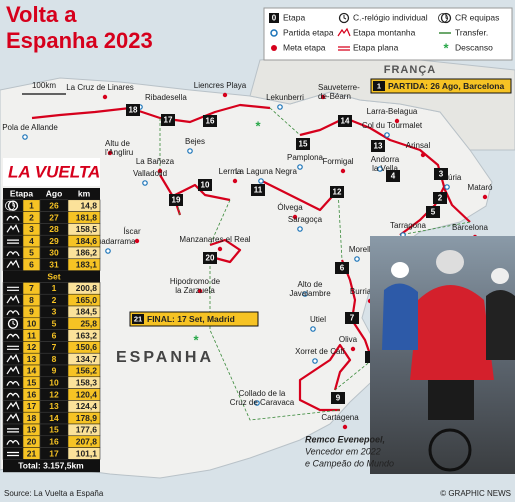 Image resolution: width=515 pixels, height=502 pixels. Describe the element at coordinates (258, 125) in the screenshot. I see `icon-rest: *` at that location.